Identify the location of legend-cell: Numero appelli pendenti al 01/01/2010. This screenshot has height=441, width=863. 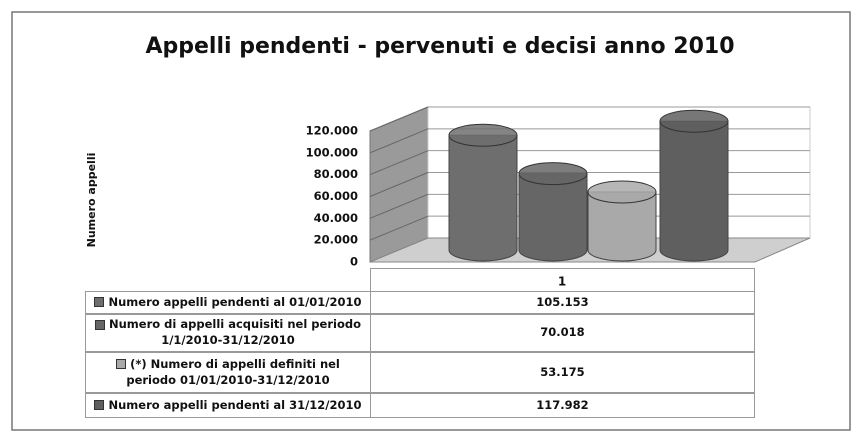
(228, 302).